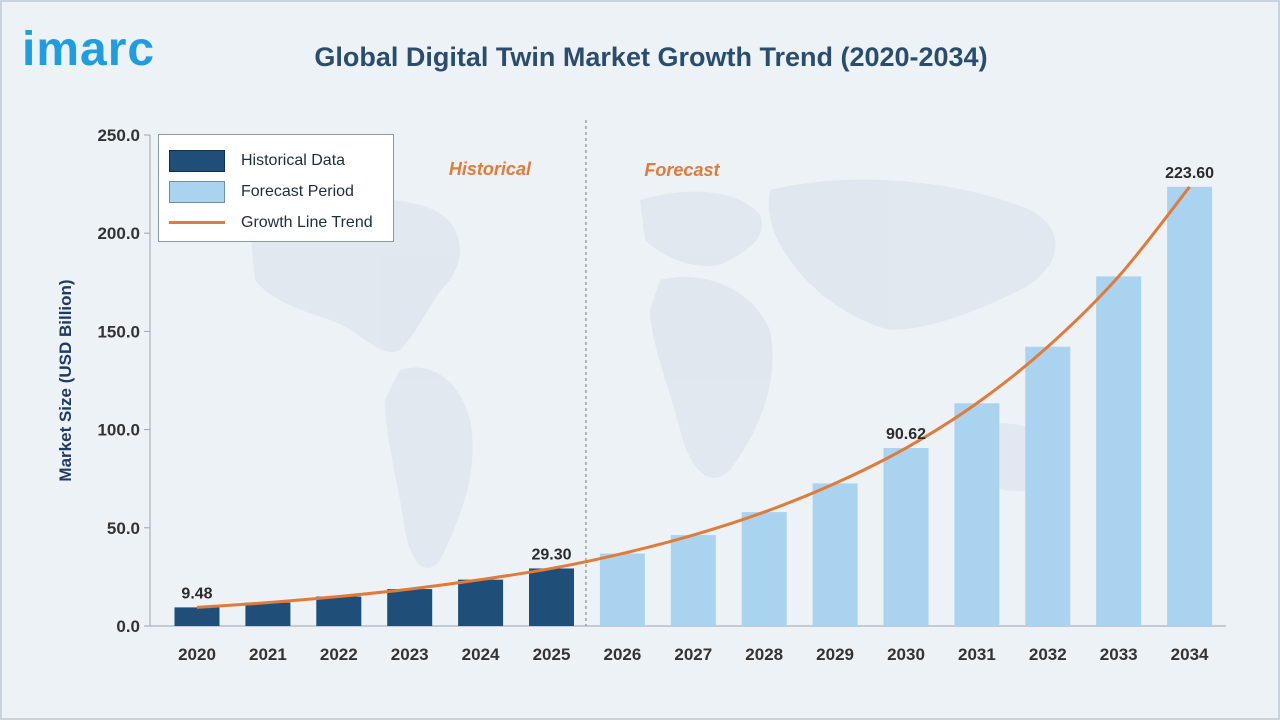  I want to click on y-tick-label: 150.0, so click(118, 331).